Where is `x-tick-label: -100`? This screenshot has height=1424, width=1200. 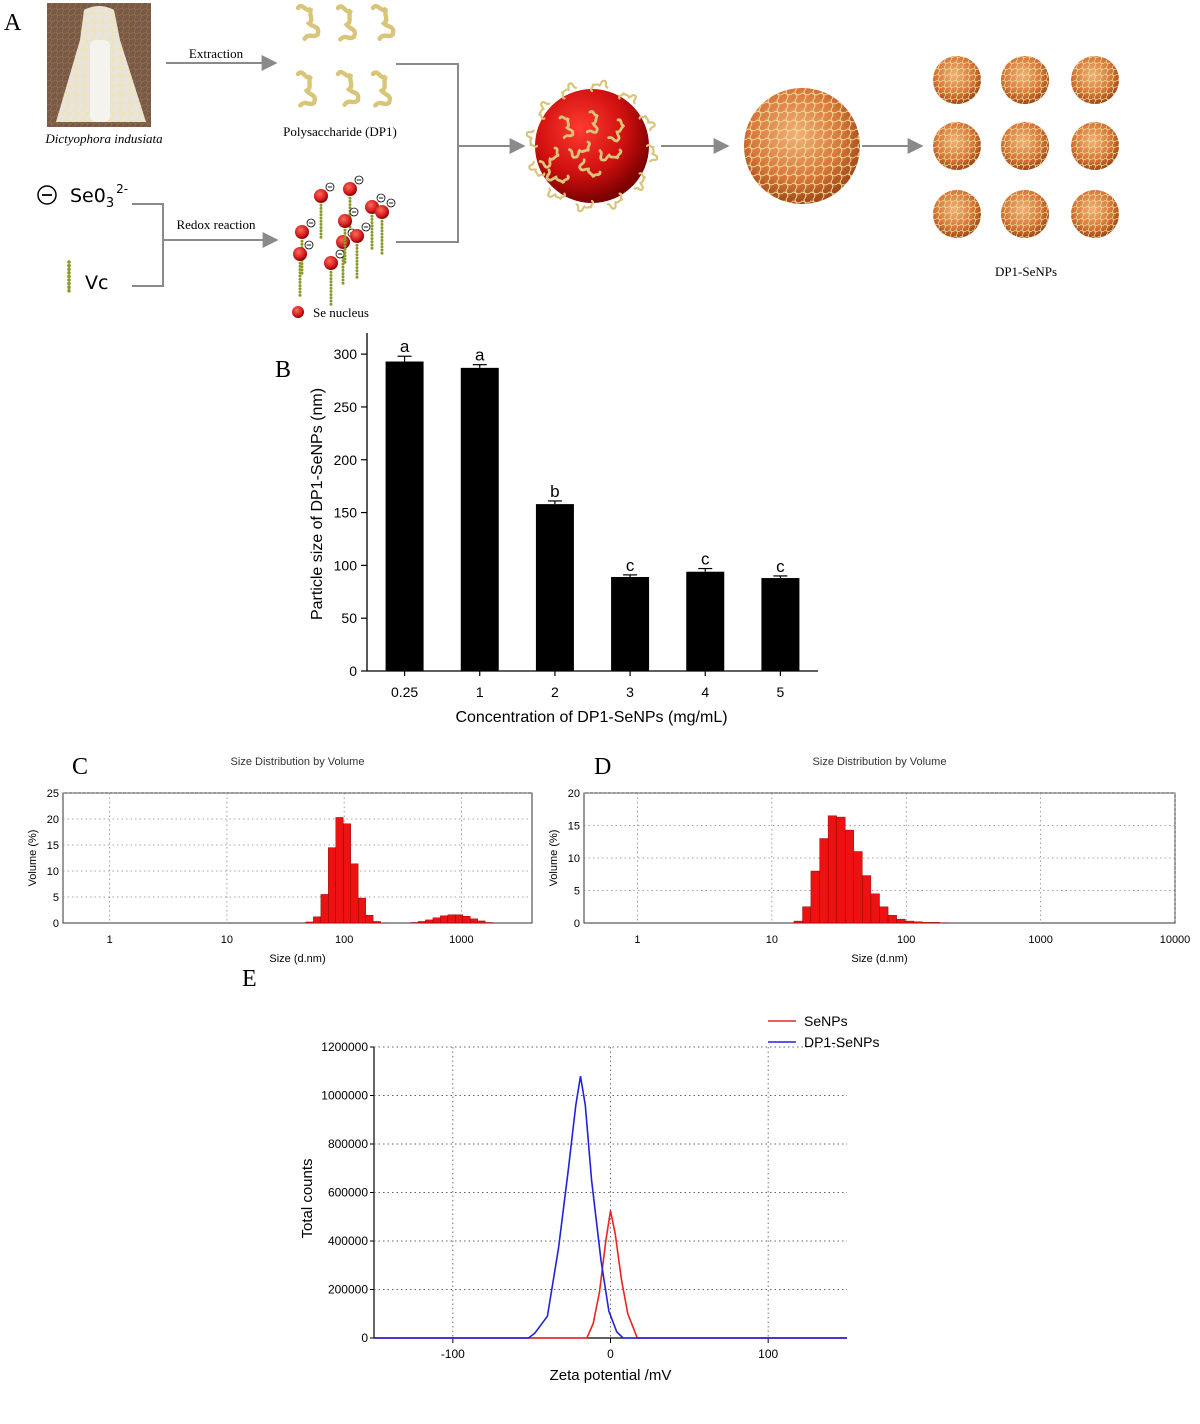
x-tick-label: -100 is located at coordinates (453, 1354).